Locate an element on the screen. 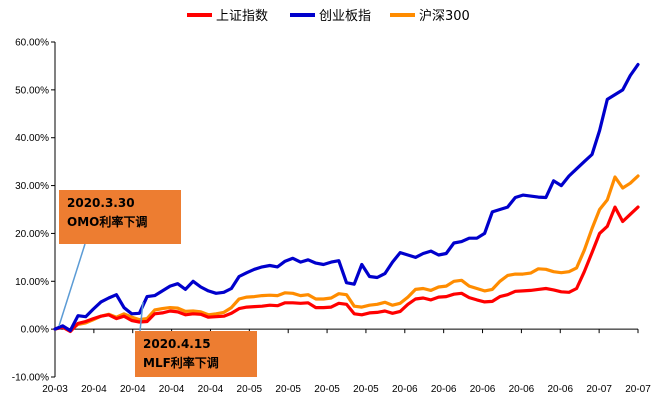  y-tick-label: 20.00% is located at coordinates (32, 234).